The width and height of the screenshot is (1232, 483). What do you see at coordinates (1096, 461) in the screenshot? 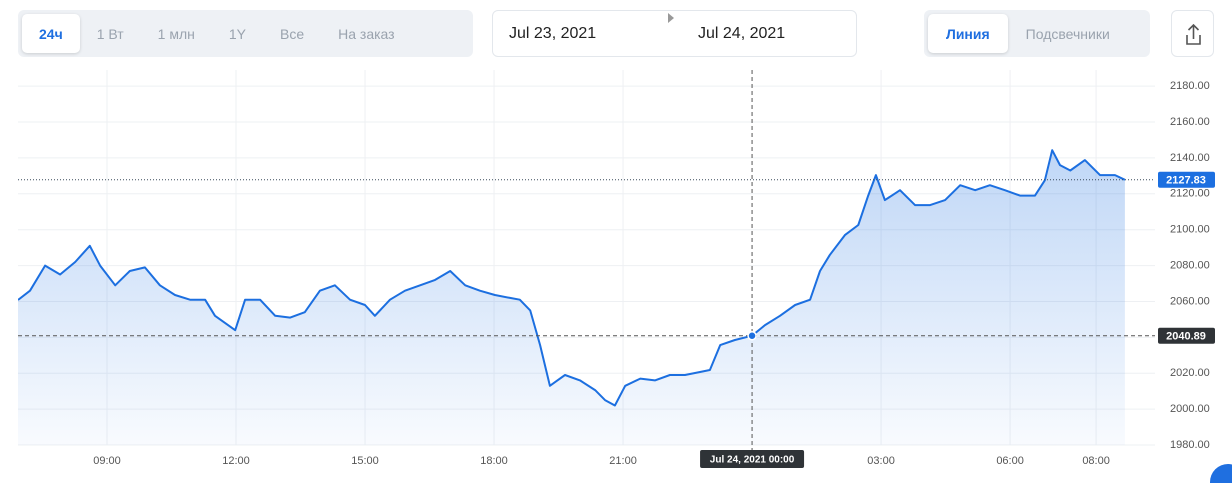
I see `x-tick-label: 08:00` at bounding box center [1096, 461].